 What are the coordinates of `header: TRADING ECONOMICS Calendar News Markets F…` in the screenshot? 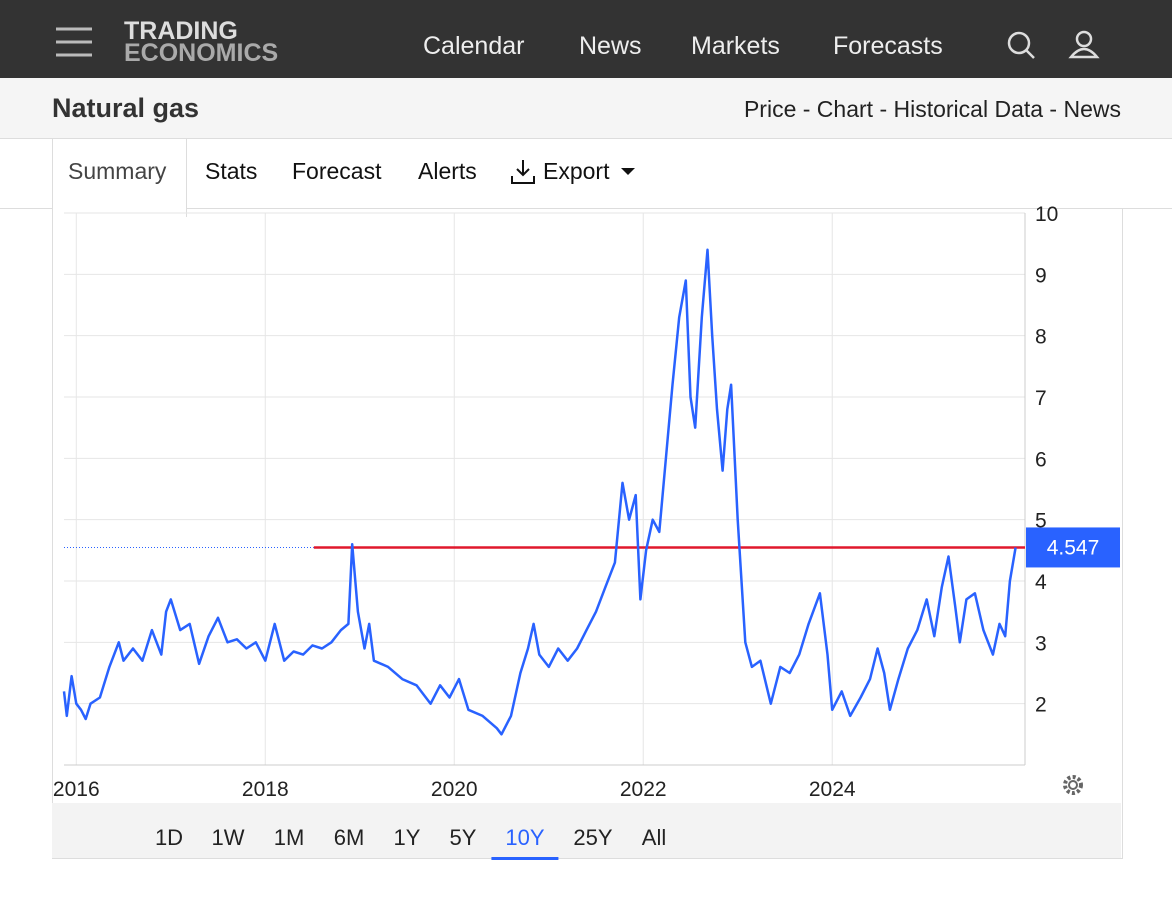 It's located at (586, 39).